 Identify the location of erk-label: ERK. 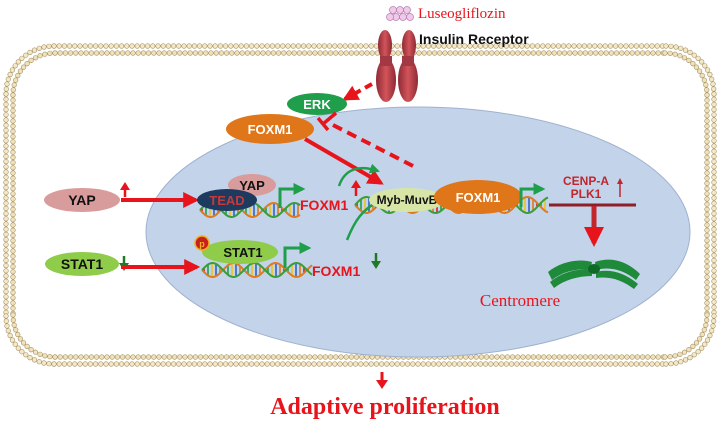
(317, 104).